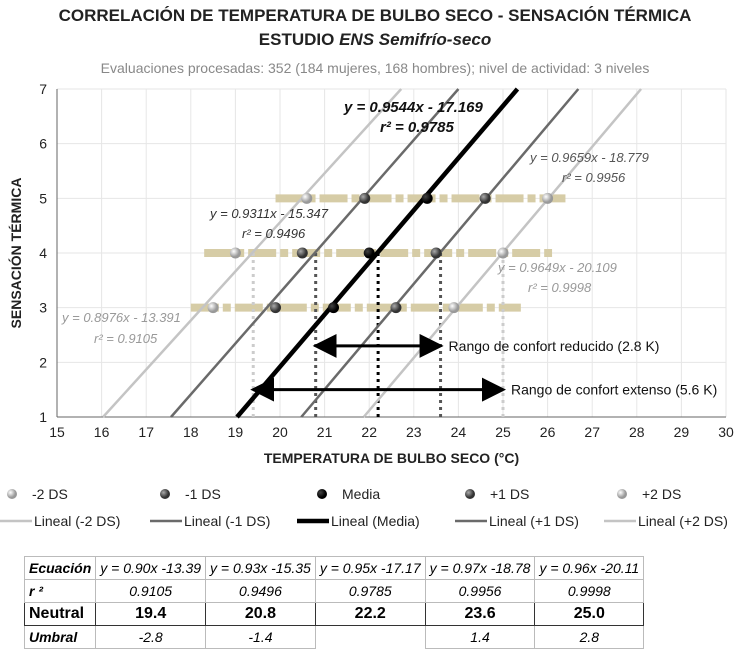 The image size is (750, 662). What do you see at coordinates (43, 89) in the screenshot?
I see `y-tick-label: 7` at bounding box center [43, 89].